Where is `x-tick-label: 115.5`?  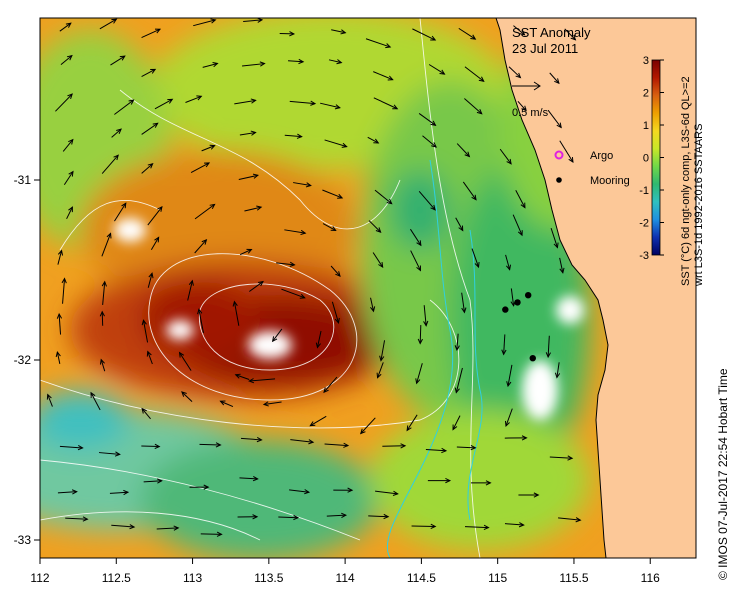
x-tick-label: 115.5 is located at coordinates (573, 578).